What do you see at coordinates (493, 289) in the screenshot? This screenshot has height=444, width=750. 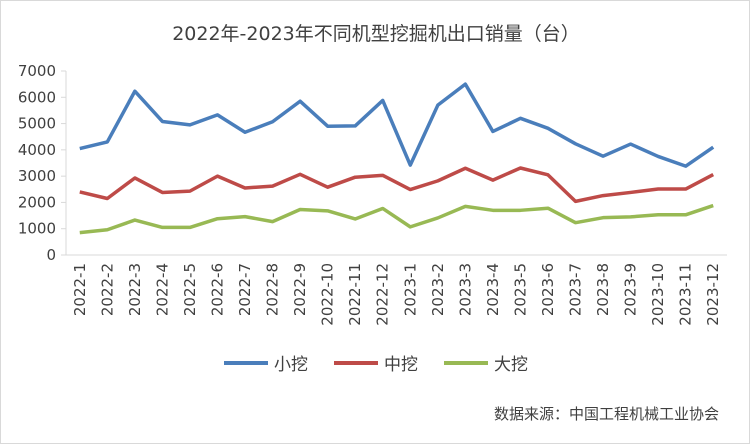 I see `x-tick-label: 2023-4` at bounding box center [493, 289].